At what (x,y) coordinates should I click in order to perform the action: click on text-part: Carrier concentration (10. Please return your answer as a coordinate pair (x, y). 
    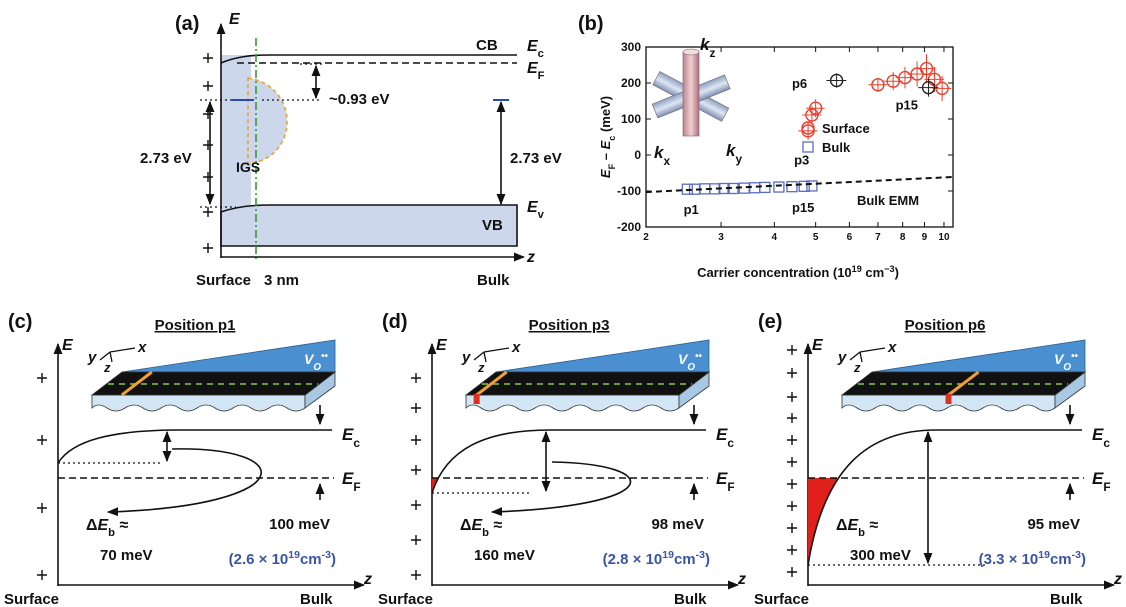
    Looking at the image, I should click on (774, 272).